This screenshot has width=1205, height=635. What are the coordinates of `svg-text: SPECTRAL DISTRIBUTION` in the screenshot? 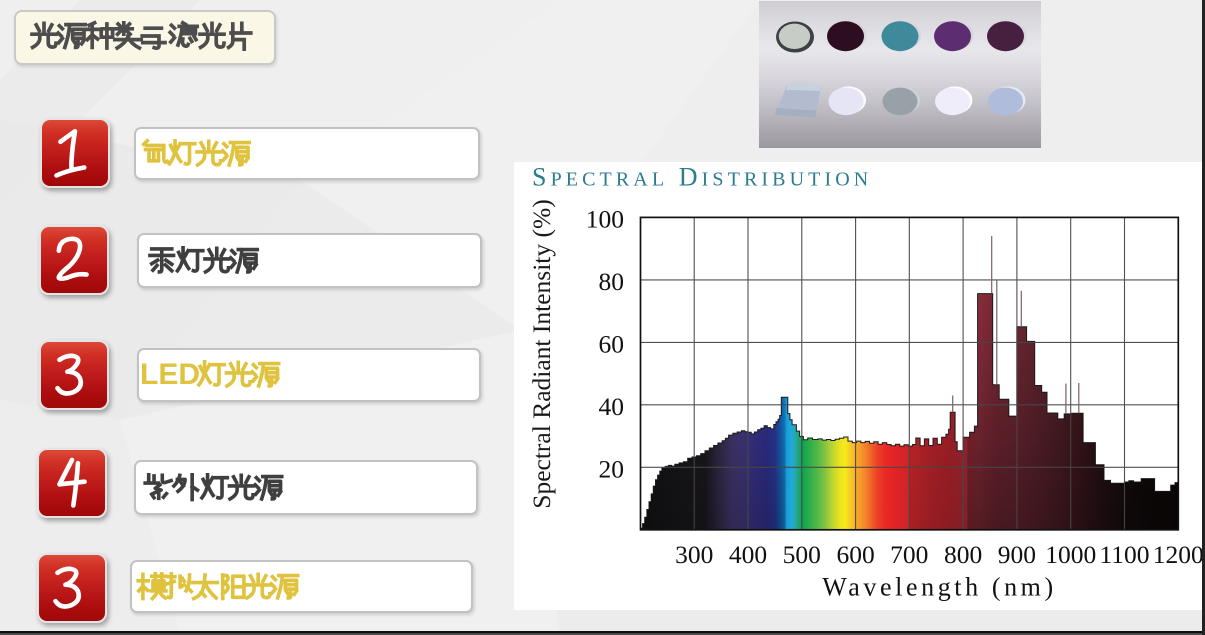 It's located at (702, 177).